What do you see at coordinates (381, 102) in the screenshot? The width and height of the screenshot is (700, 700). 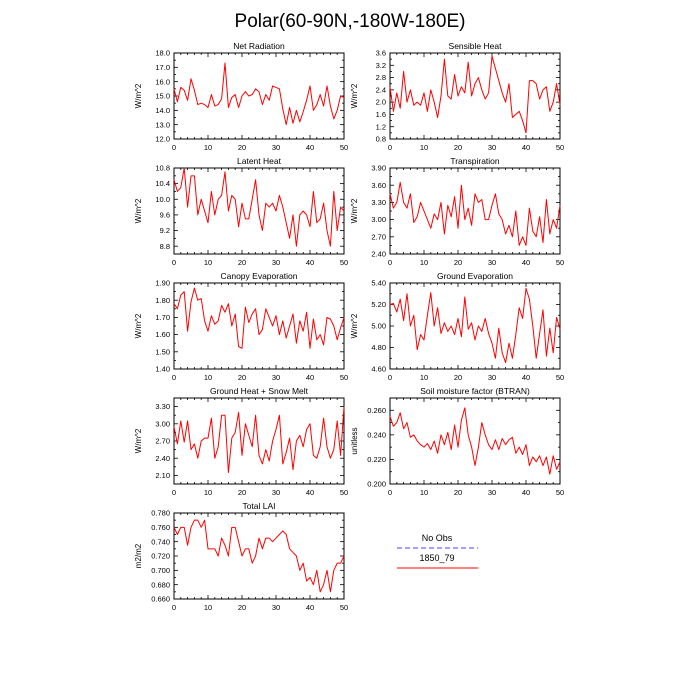 I see `y-tick-label: 2.0` at bounding box center [381, 102].